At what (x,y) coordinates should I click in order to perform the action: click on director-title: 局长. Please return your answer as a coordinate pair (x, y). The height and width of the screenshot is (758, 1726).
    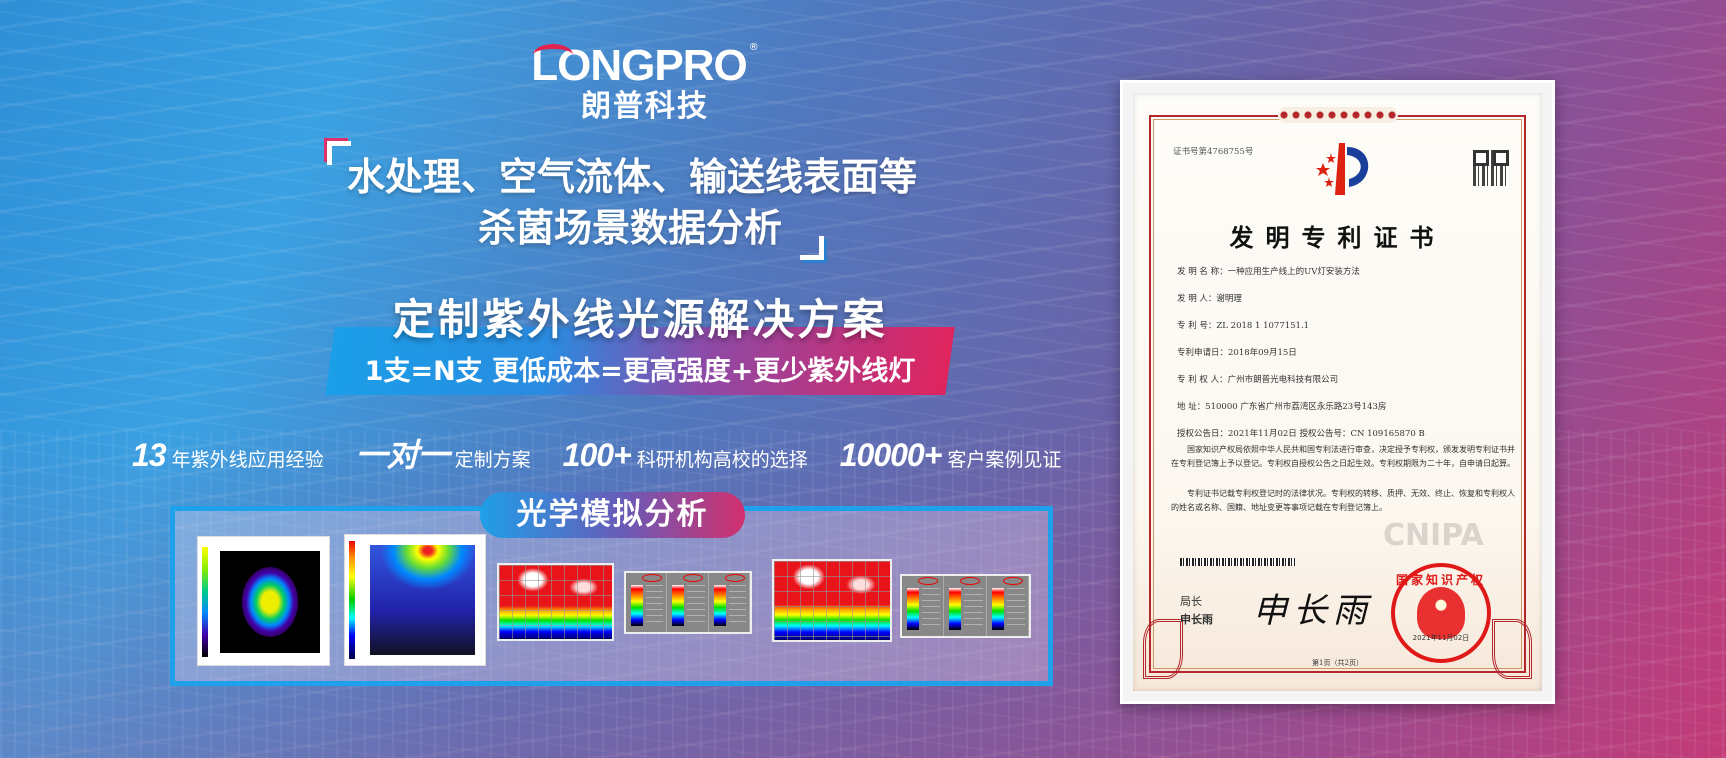
    Looking at the image, I should click on (1191, 601).